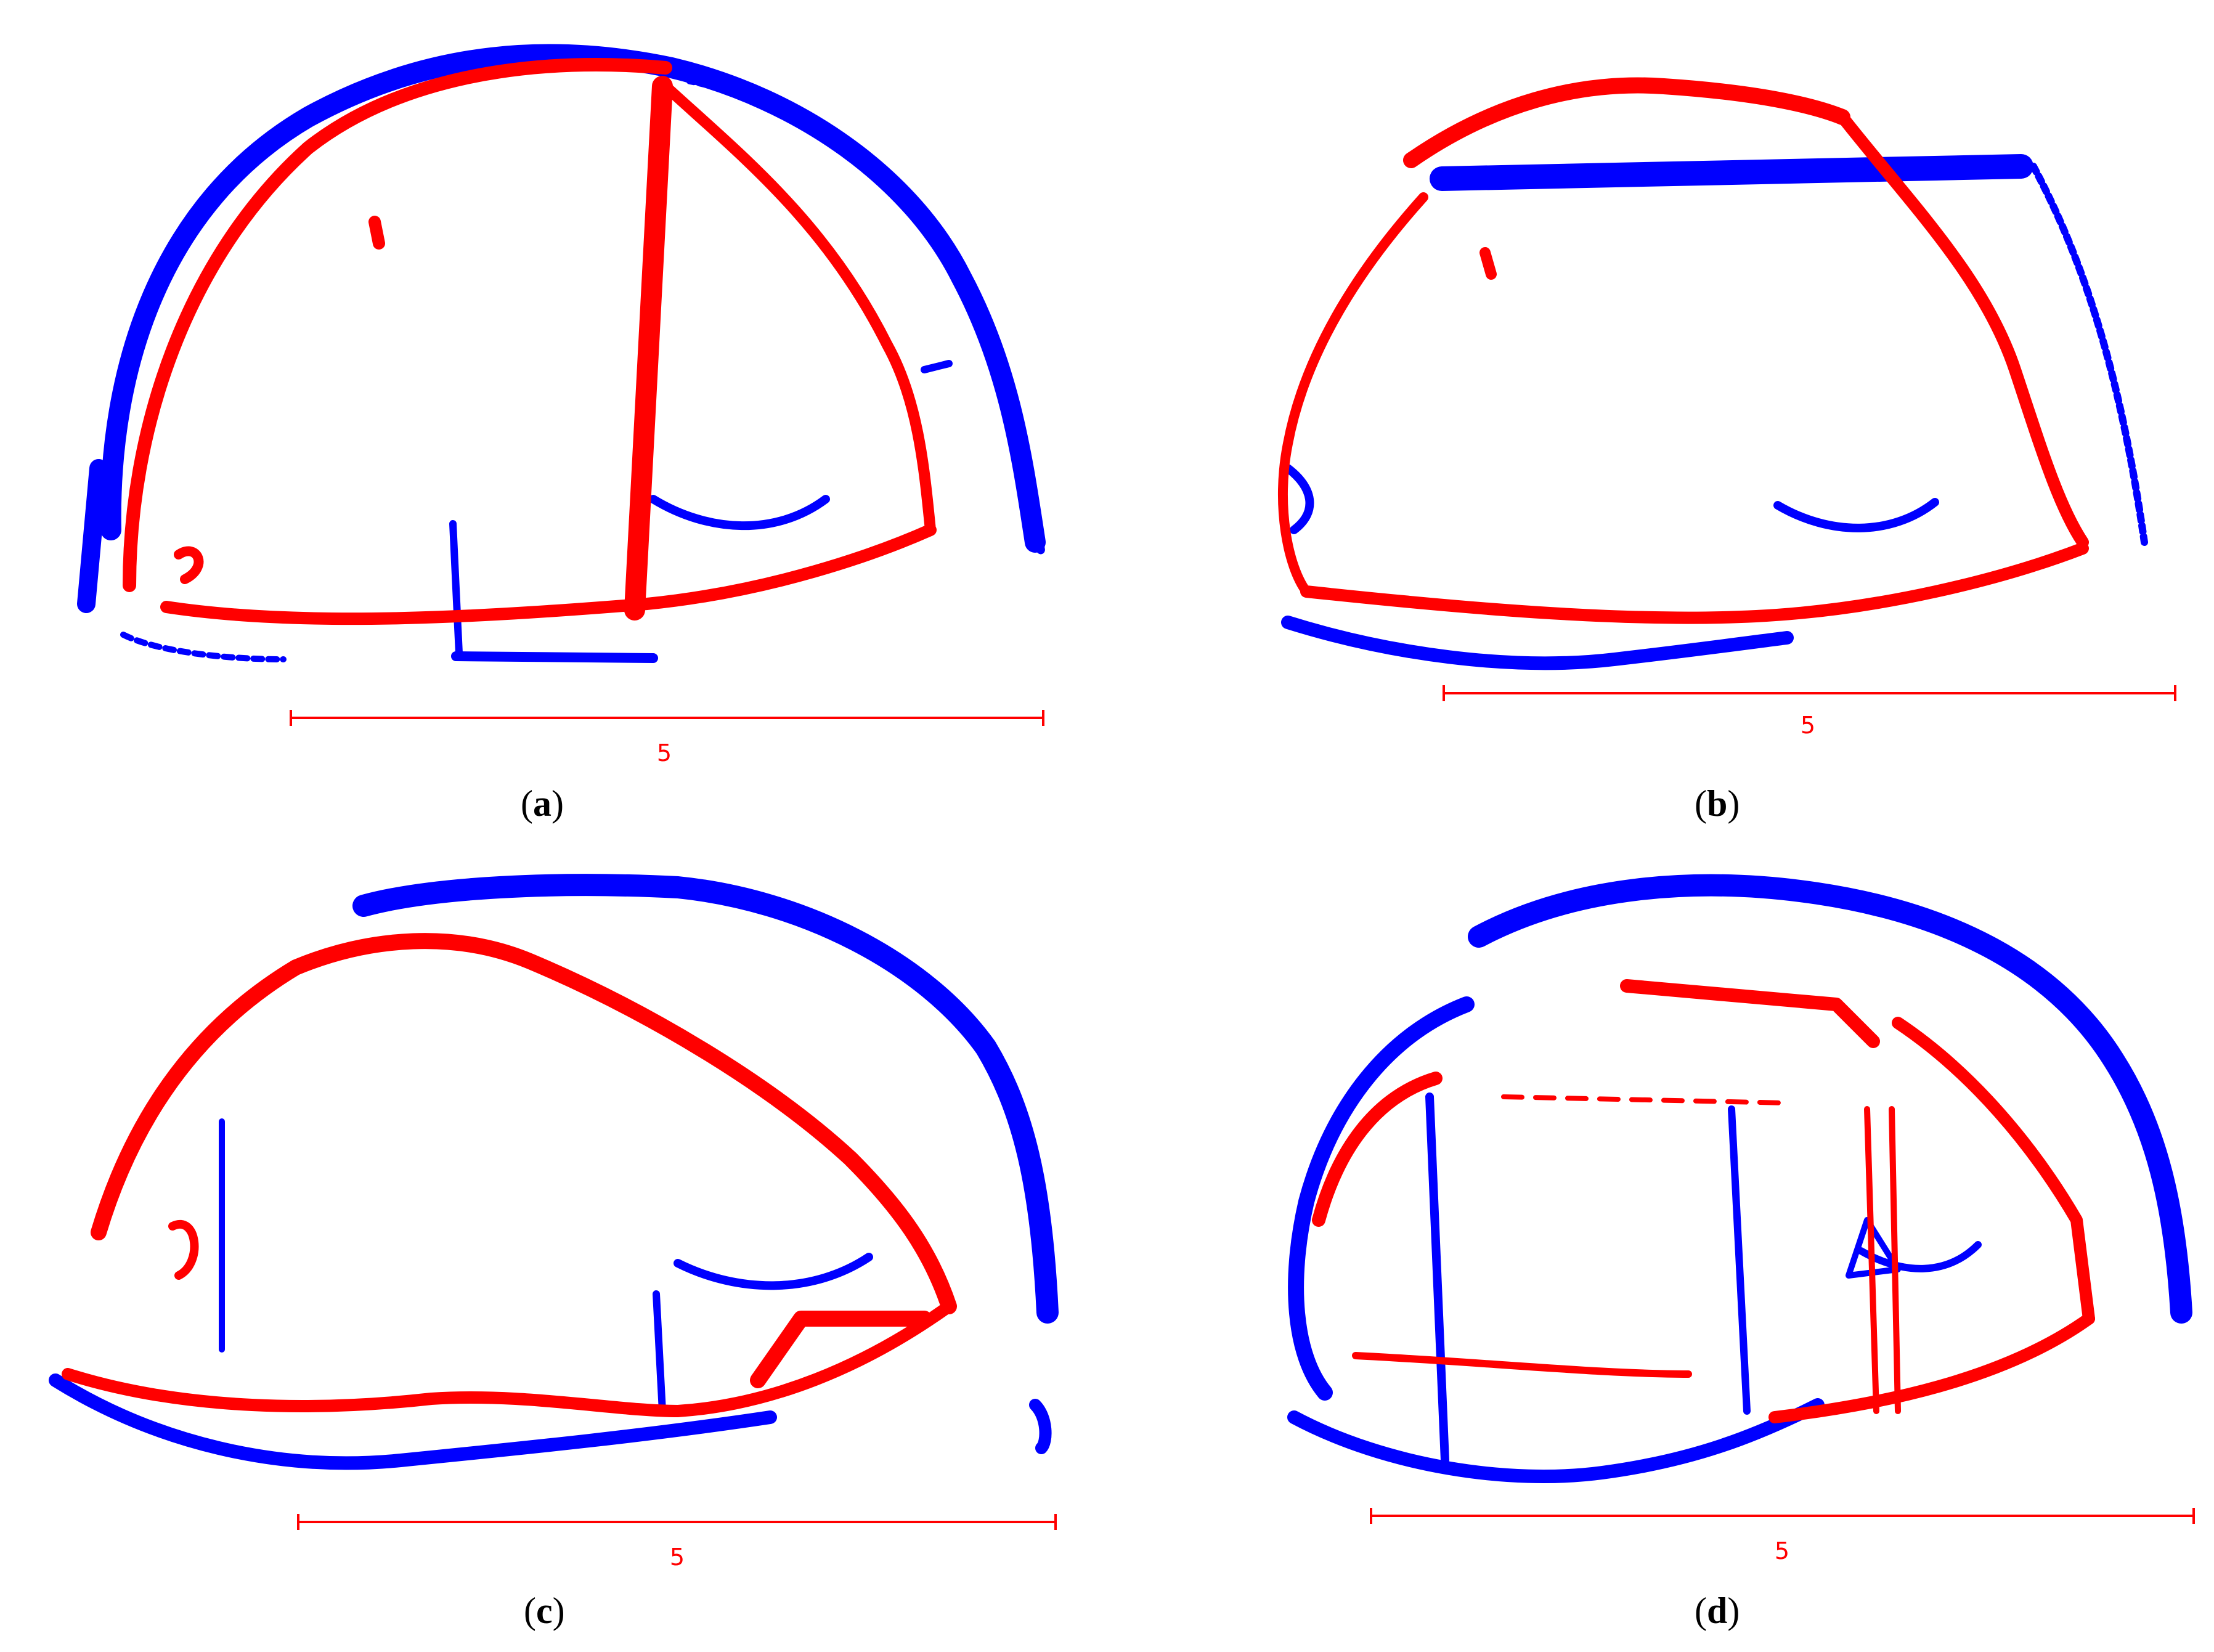 This screenshot has width=2214, height=1652. Describe the element at coordinates (1683, 350) in the screenshot. I see `panel-b-red-scan` at that location.